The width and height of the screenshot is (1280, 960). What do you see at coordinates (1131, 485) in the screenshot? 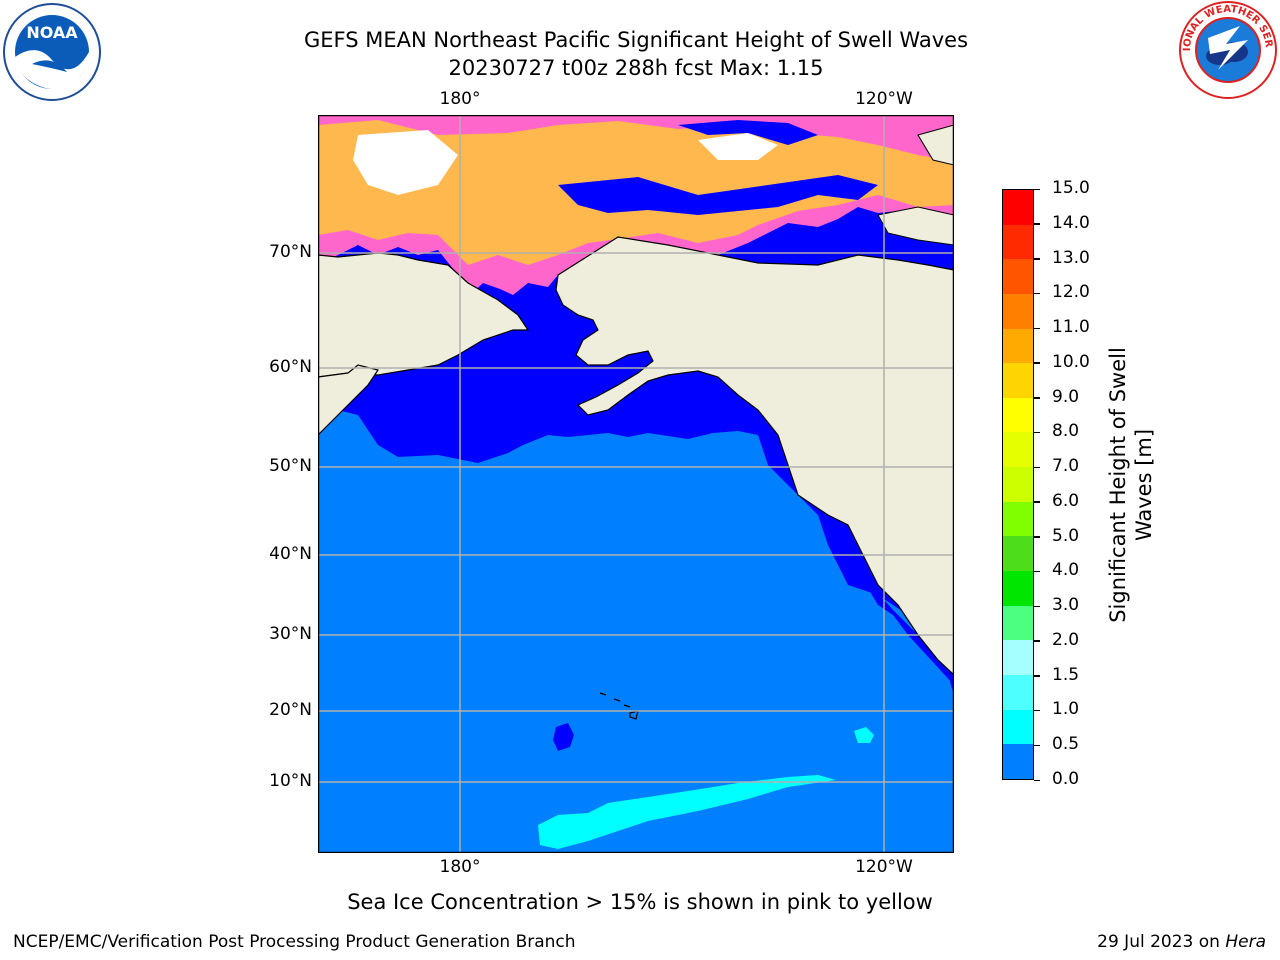
I see `colorbar-title: Significant Height of Swell Waves [m]` at bounding box center [1131, 485].